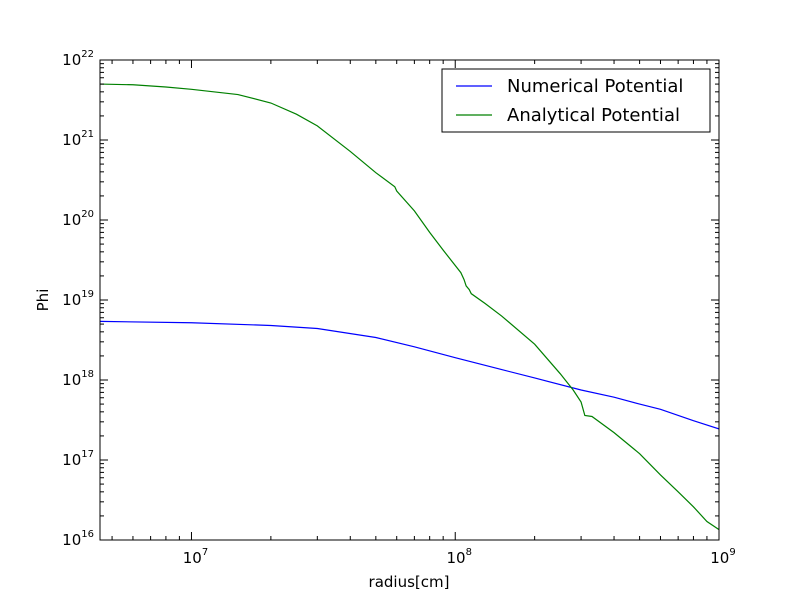 The width and height of the screenshot is (800, 600). I want to click on y-tick-label: 1018, so click(78, 379).